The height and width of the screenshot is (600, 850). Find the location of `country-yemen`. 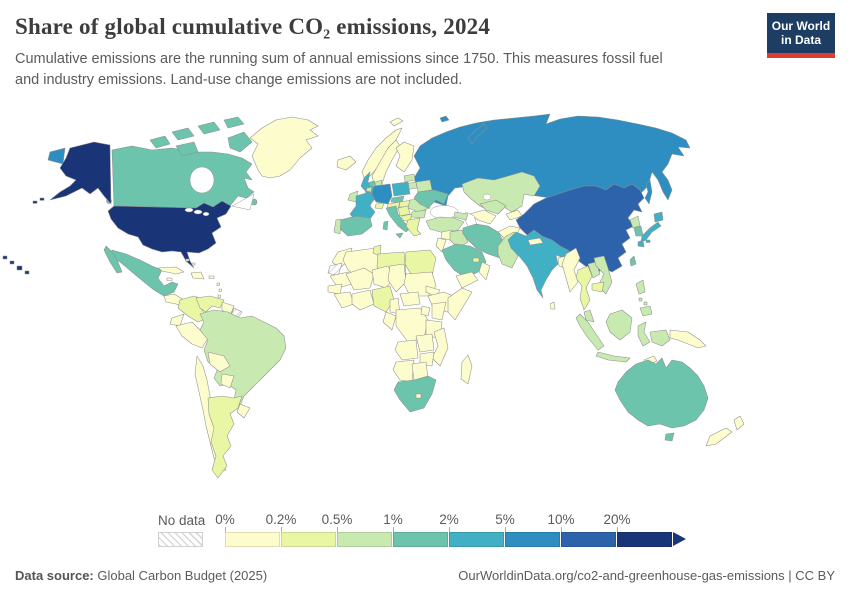

country-yemen is located at coordinates (467, 280).